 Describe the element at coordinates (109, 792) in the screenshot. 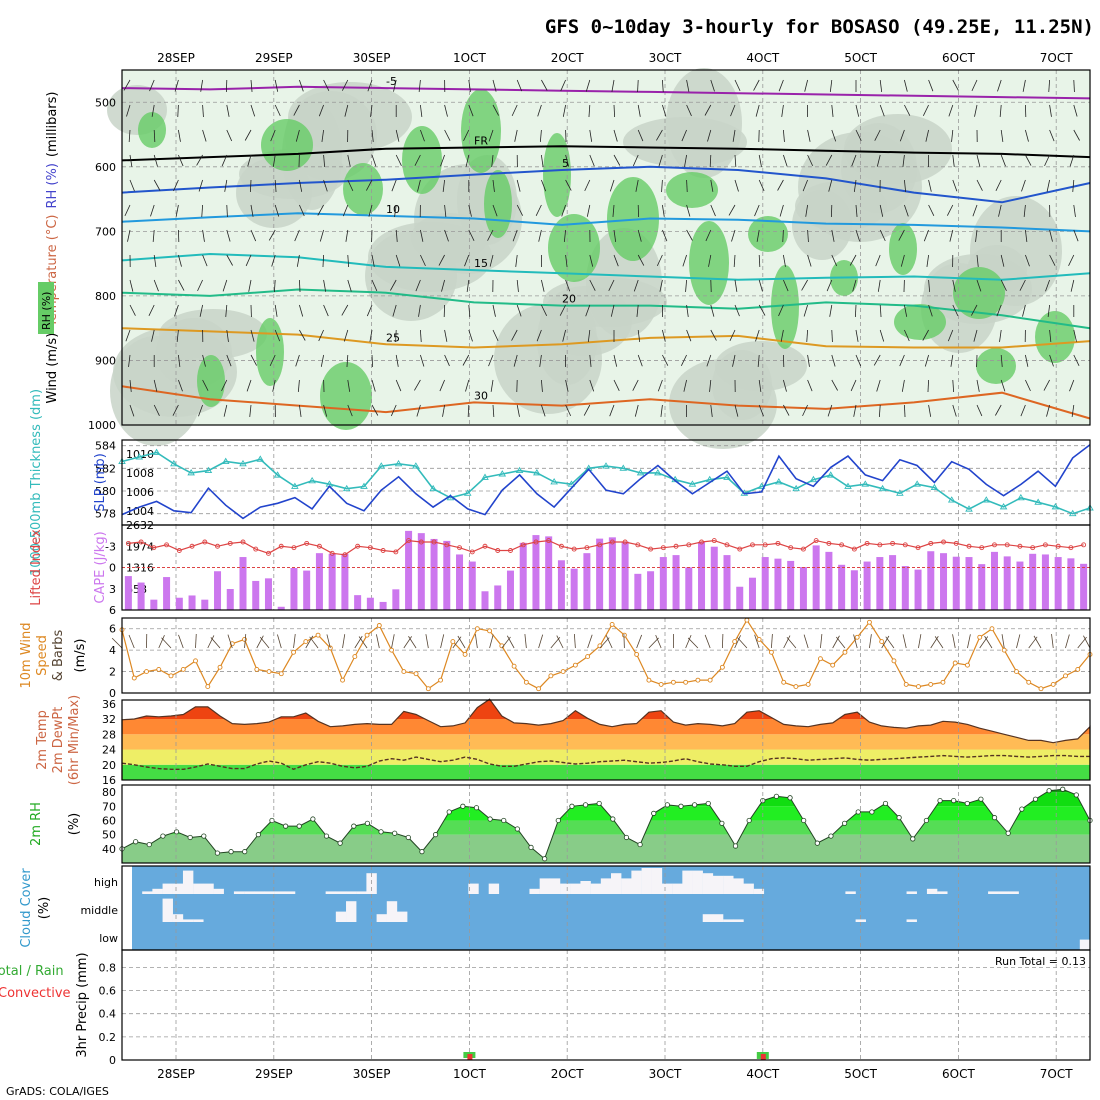

I see `rh-ytick-label: 80` at that location.